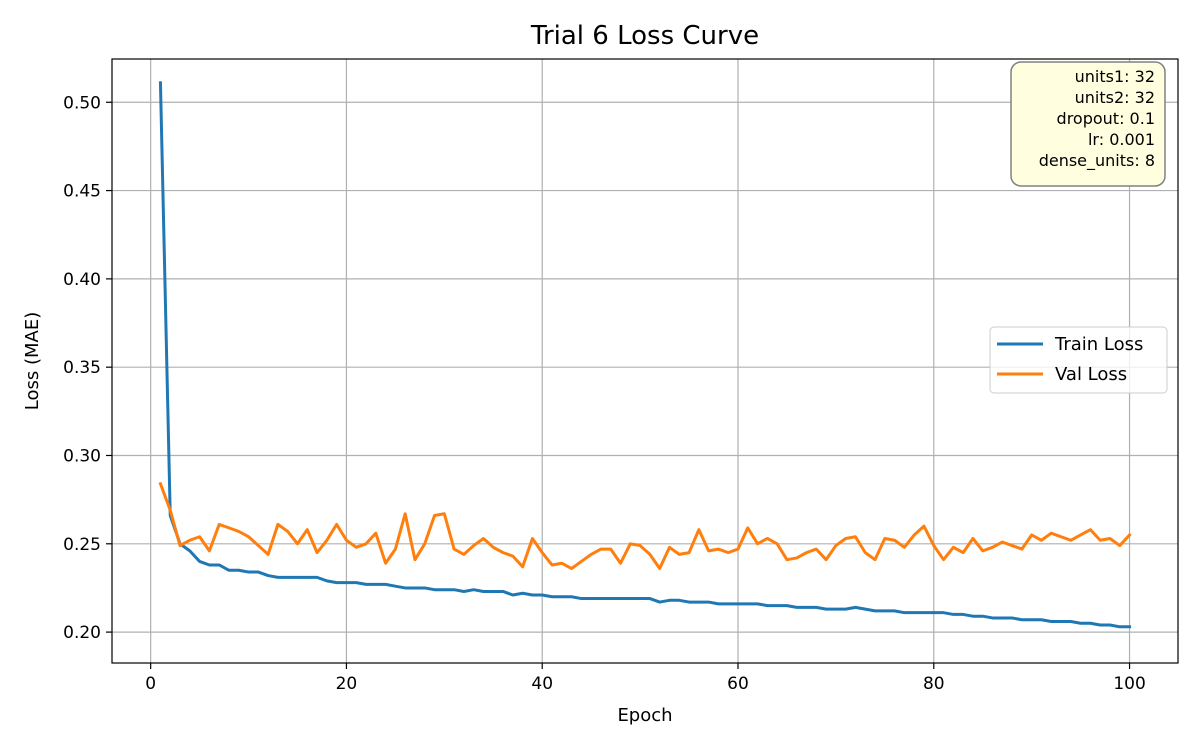  What do you see at coordinates (1121, 139) in the screenshot?
I see `param-lr: lr: 0.001` at bounding box center [1121, 139].